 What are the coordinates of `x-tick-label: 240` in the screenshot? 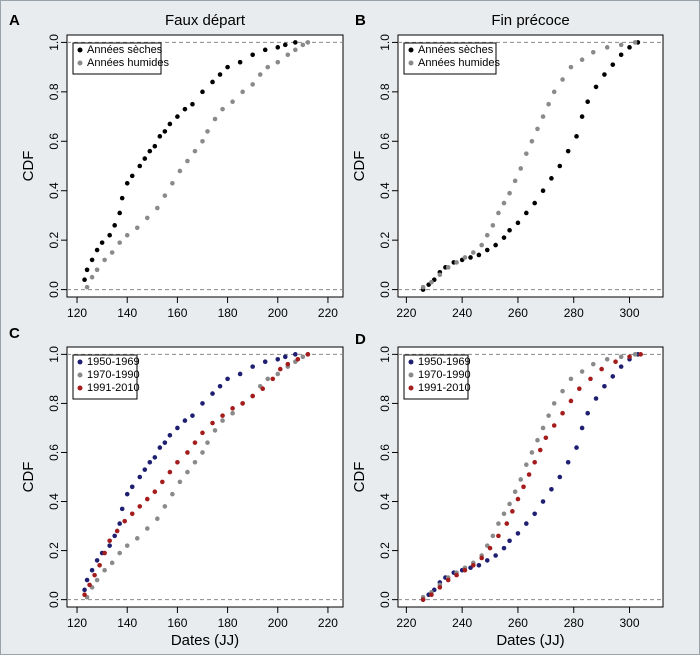 It's located at (462, 623).